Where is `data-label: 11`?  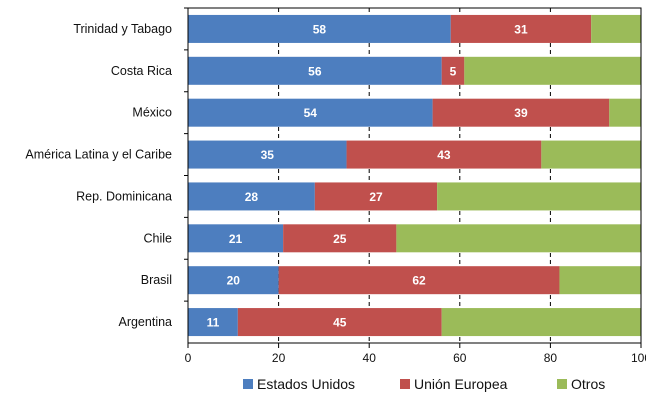 data-label: 11 is located at coordinates (213, 323).